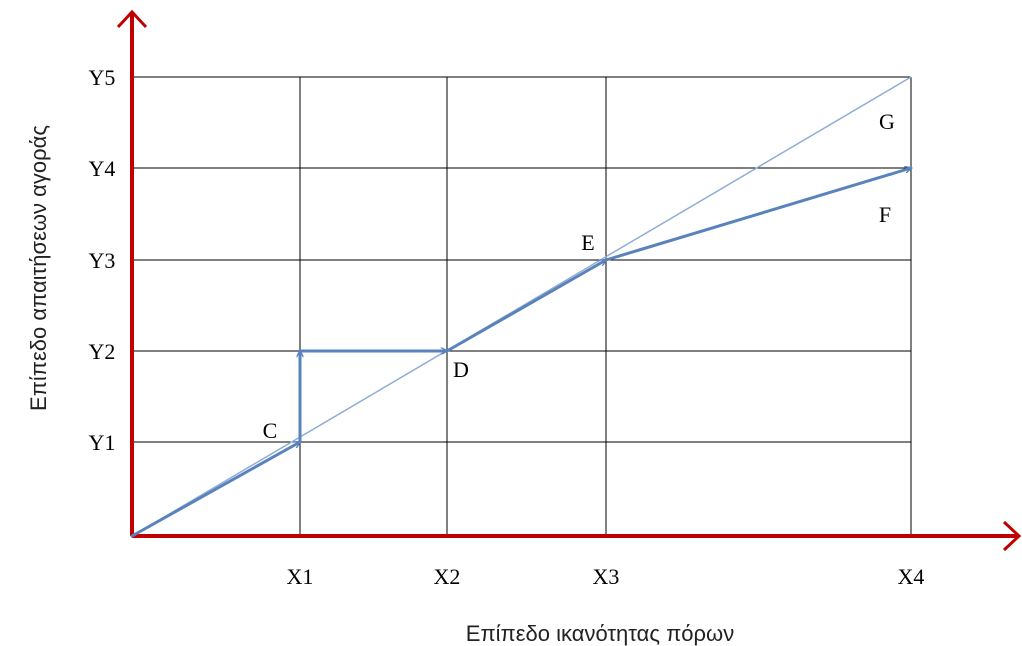 The width and height of the screenshot is (1022, 646). What do you see at coordinates (1012, 536) in the screenshot?
I see `x-axis-arrow-icon` at bounding box center [1012, 536].